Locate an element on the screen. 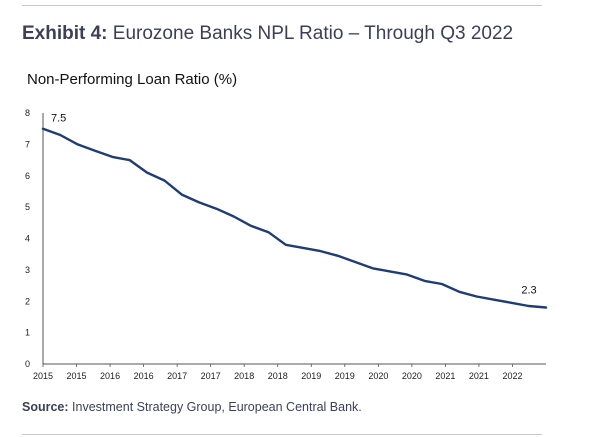 The image size is (595, 437). chart-title: Non-Performing Loan Ratio (%) is located at coordinates (132, 79).